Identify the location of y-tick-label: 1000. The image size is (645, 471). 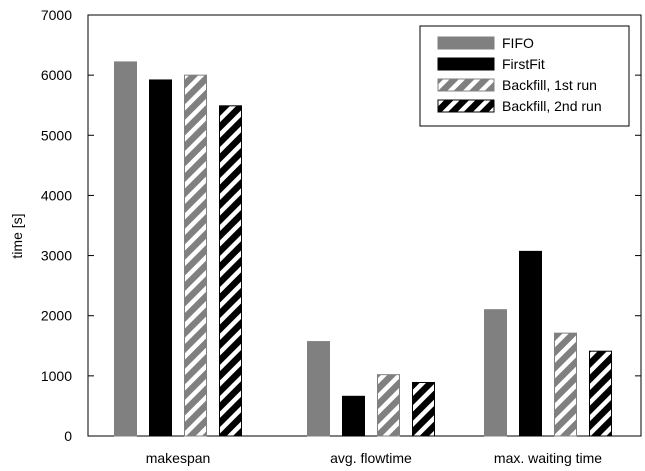
(56, 376).